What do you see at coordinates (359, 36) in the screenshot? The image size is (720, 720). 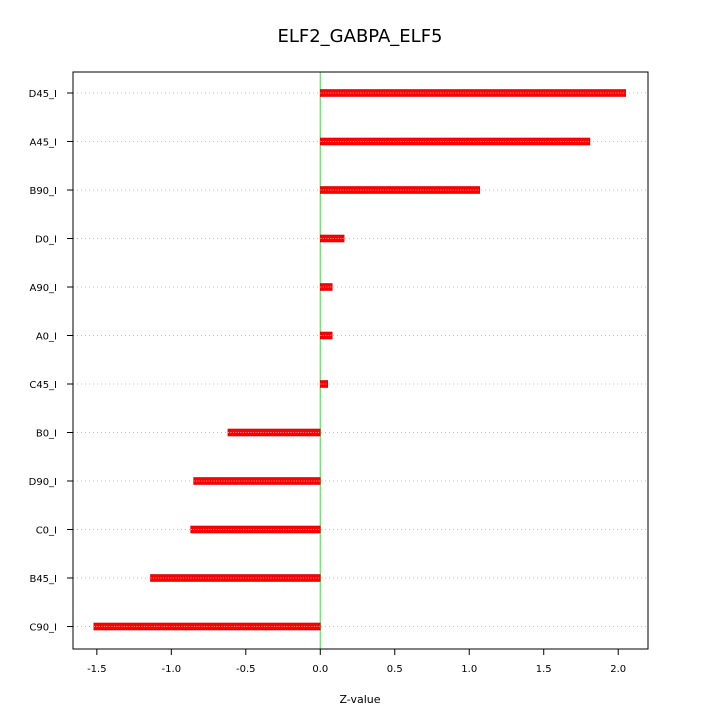 I see `chart-title: ELF2_GABPA_ELF5` at bounding box center [359, 36].